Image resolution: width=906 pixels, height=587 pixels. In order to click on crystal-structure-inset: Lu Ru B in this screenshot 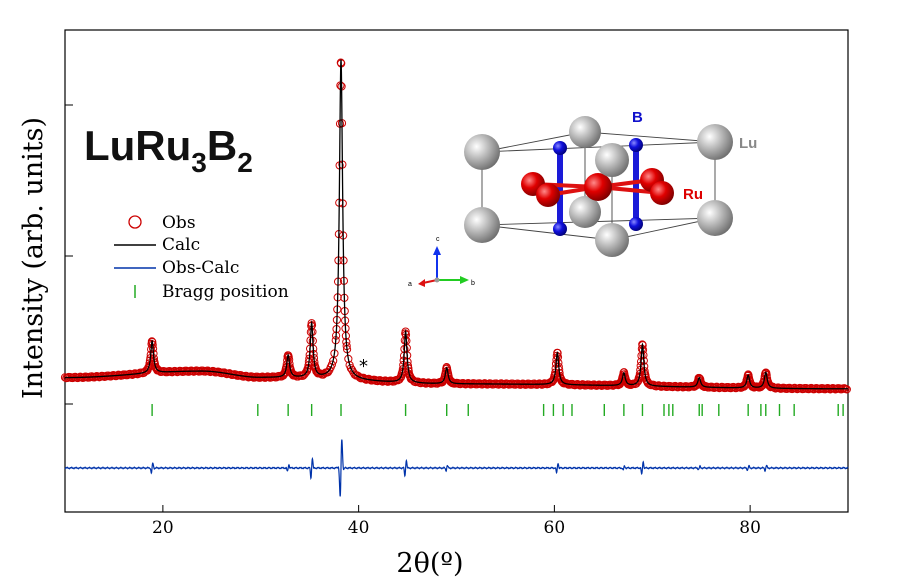, I will do `click(610, 183)`.